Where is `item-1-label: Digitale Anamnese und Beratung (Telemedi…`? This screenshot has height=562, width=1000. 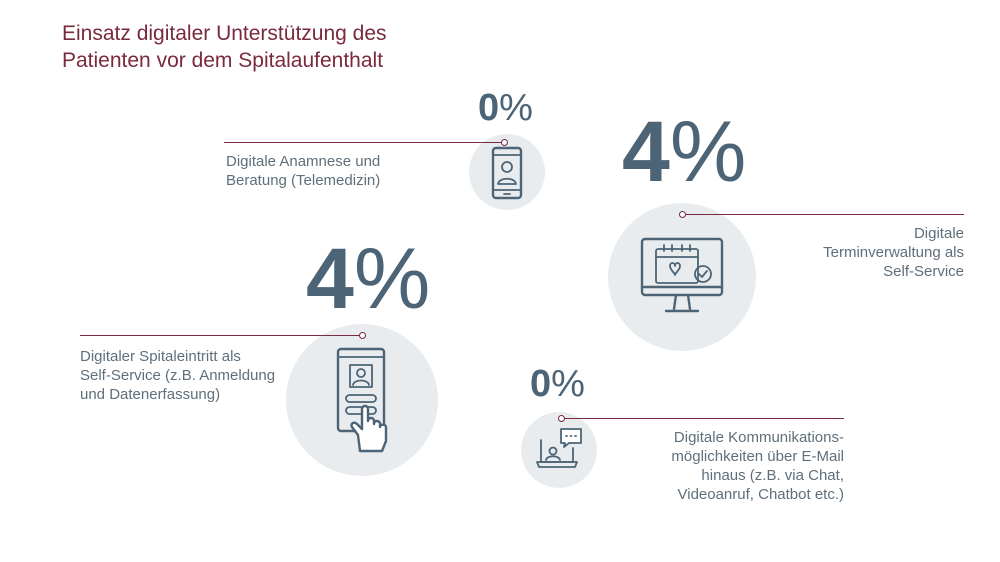
item-1-label: Digitale Anamnese und Beratung (Telemedi… is located at coordinates (303, 171).